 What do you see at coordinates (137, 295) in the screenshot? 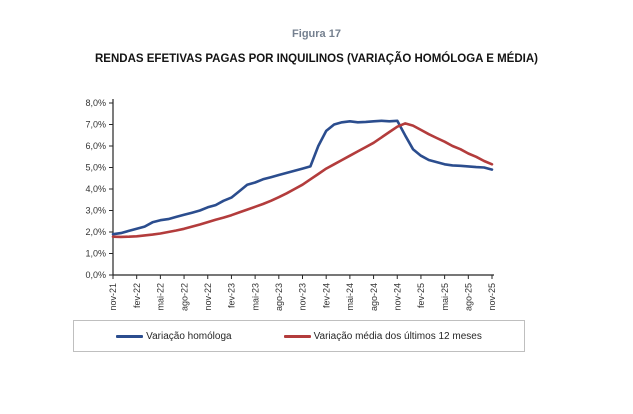
I see `x-tick-label: fev-22` at bounding box center [137, 295].